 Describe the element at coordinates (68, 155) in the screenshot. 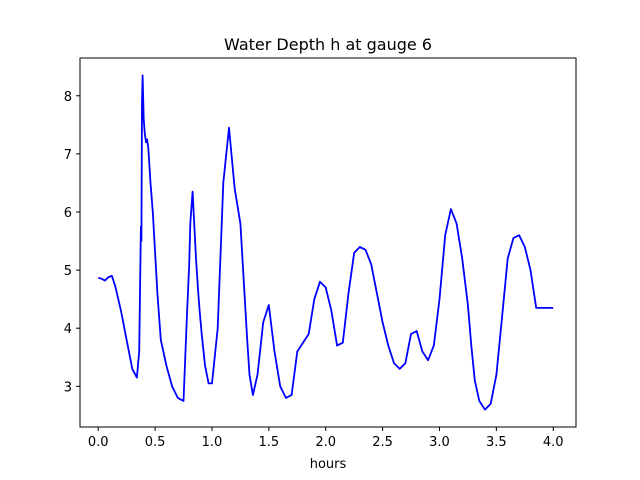

I see `y-tick-label: 7` at that location.